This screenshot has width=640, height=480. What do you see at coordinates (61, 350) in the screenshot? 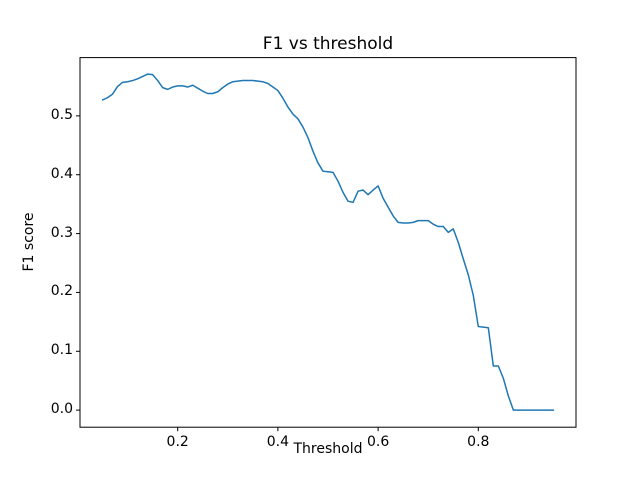
I see `y-tick-label: 0.1` at bounding box center [61, 350].